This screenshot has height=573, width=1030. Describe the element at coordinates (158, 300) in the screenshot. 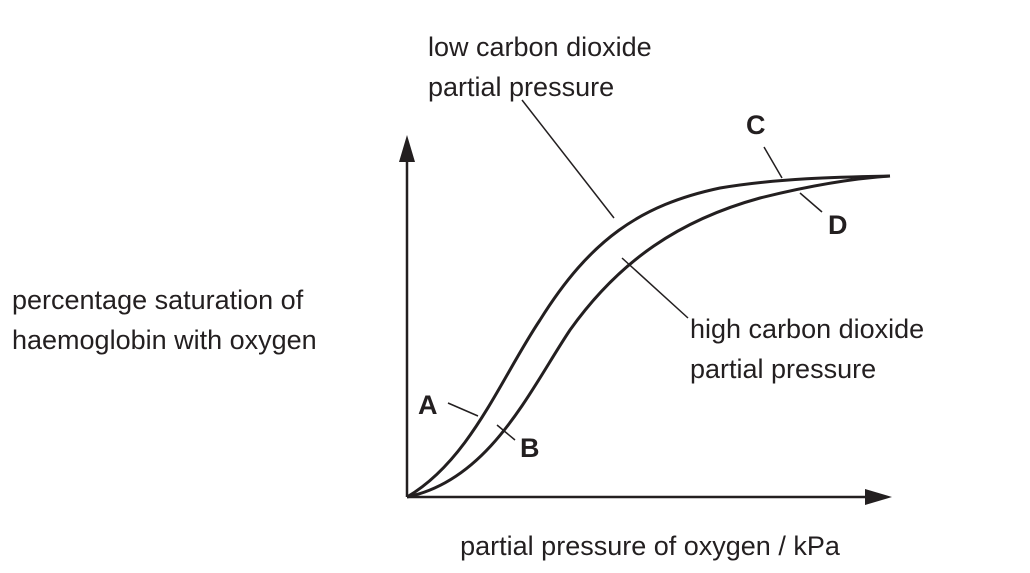

I see `y-axis-label: percentage saturation of` at that location.